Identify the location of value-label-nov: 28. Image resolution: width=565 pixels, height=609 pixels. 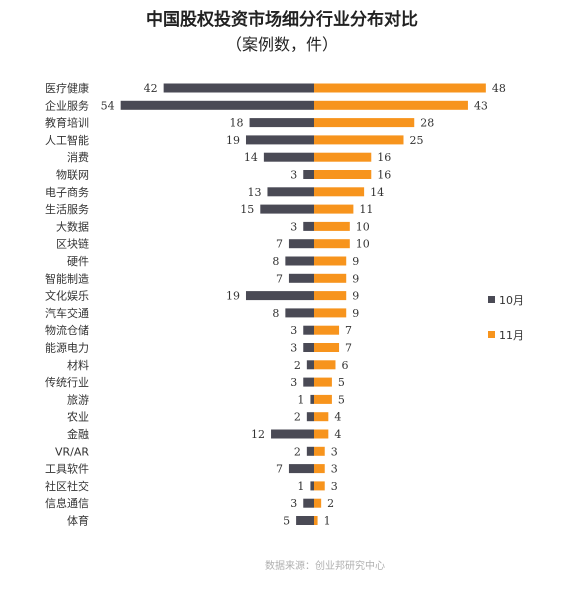
(427, 123).